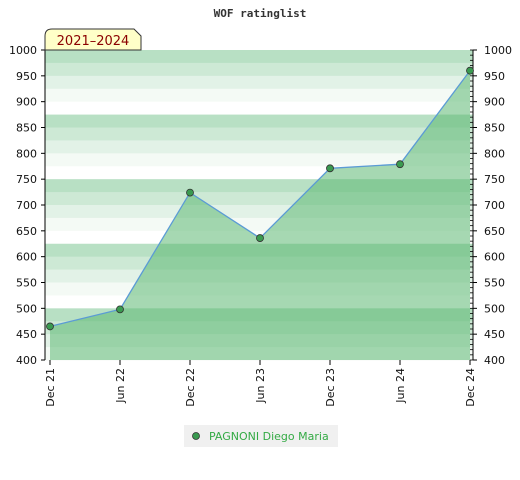  I want to click on y-tick-label-right: 550, so click(494, 283).